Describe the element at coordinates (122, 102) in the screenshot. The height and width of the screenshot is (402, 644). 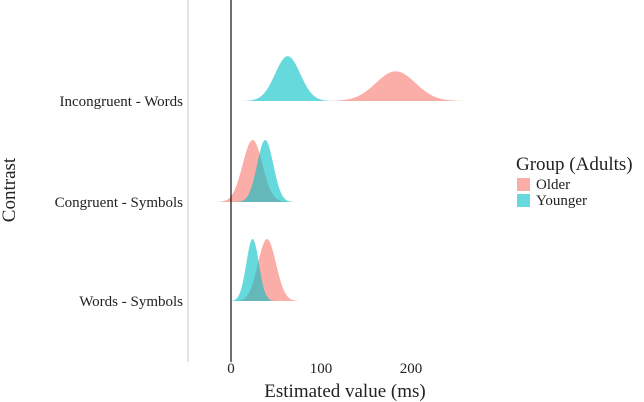
I see `y-tick-label: Incongruent - Words` at that location.